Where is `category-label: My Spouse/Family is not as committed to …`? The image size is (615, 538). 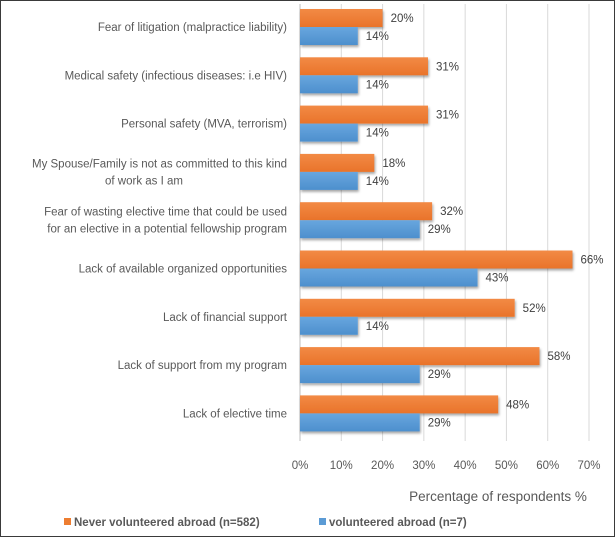 category-label: My Spouse/Family is not as committed to … is located at coordinates (159, 164).